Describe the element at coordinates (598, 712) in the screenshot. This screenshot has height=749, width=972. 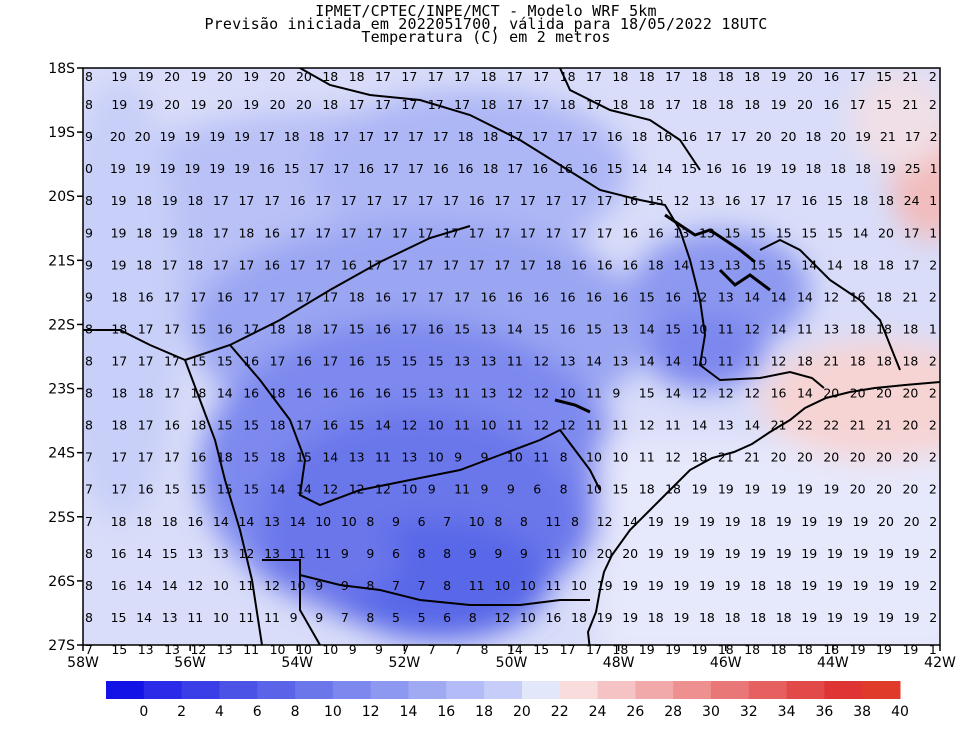
I see `colorbar-label: 24` at that location.